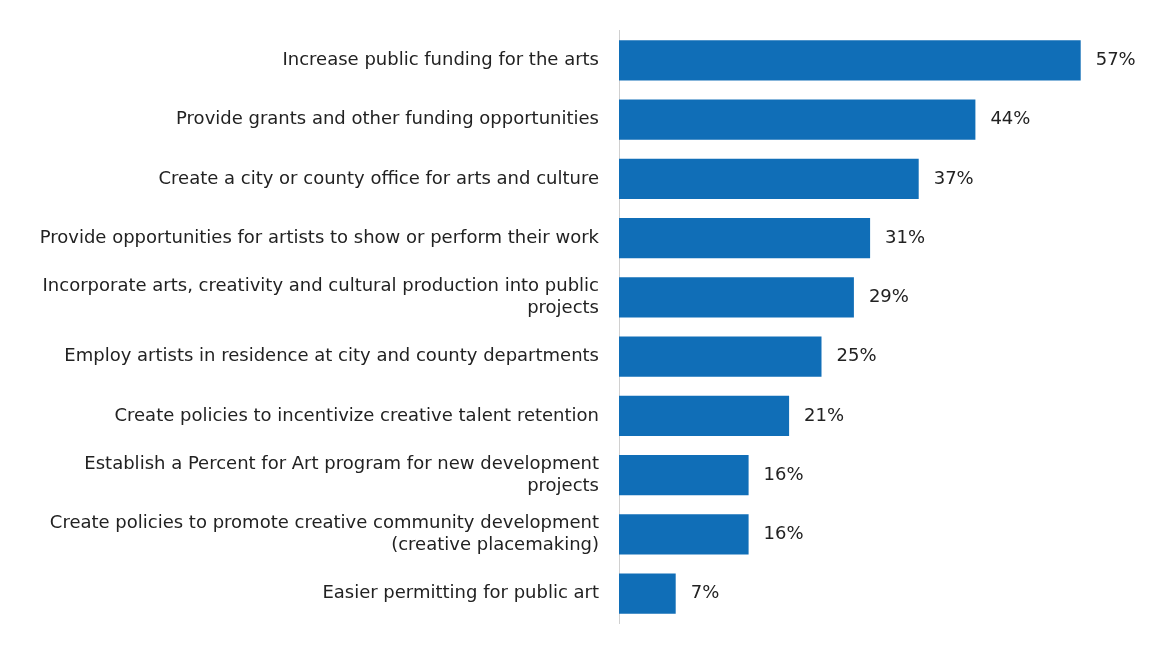 The image size is (1165, 654). I want to click on data-label: 57%, so click(1115, 59).